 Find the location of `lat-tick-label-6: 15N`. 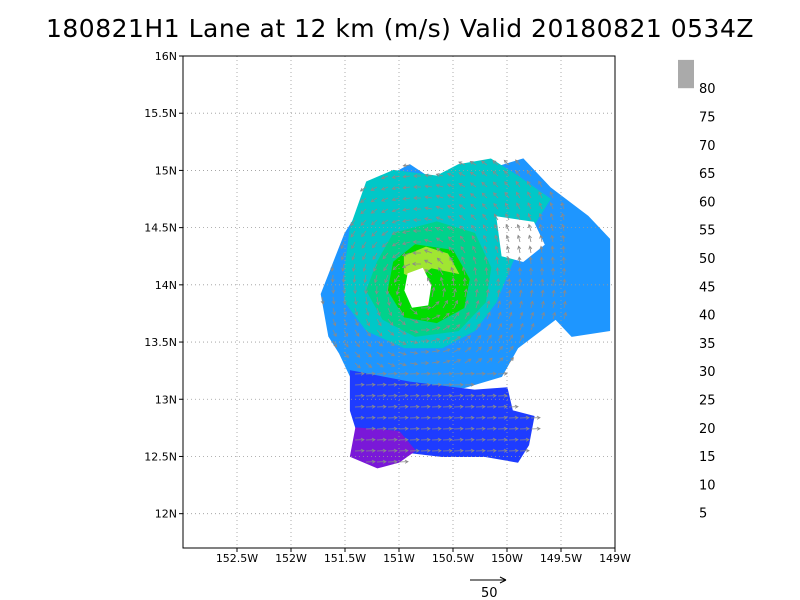

lat-tick-label-6: 15N is located at coordinates (166, 170).